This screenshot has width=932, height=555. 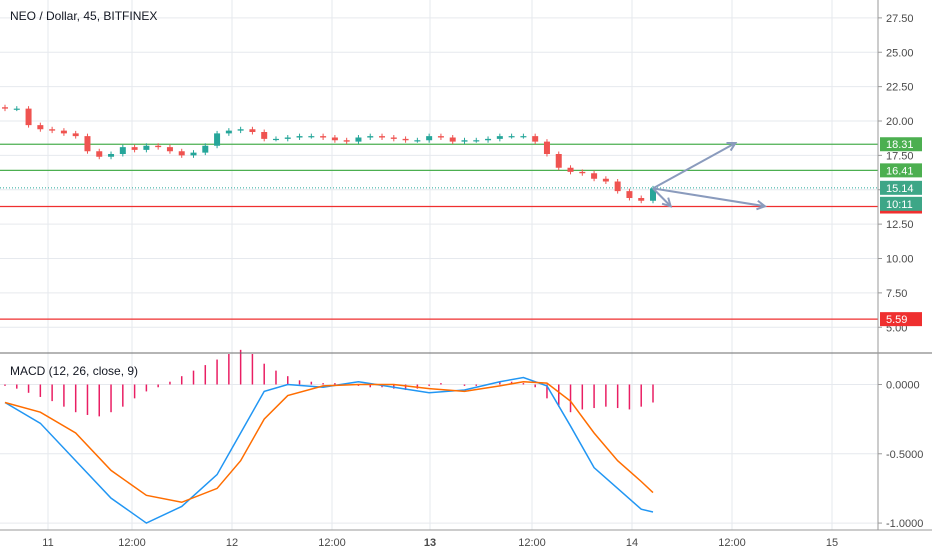 I want to click on price-legend: NEO / Dollar, 45, BITFINEX, so click(x=84, y=16).